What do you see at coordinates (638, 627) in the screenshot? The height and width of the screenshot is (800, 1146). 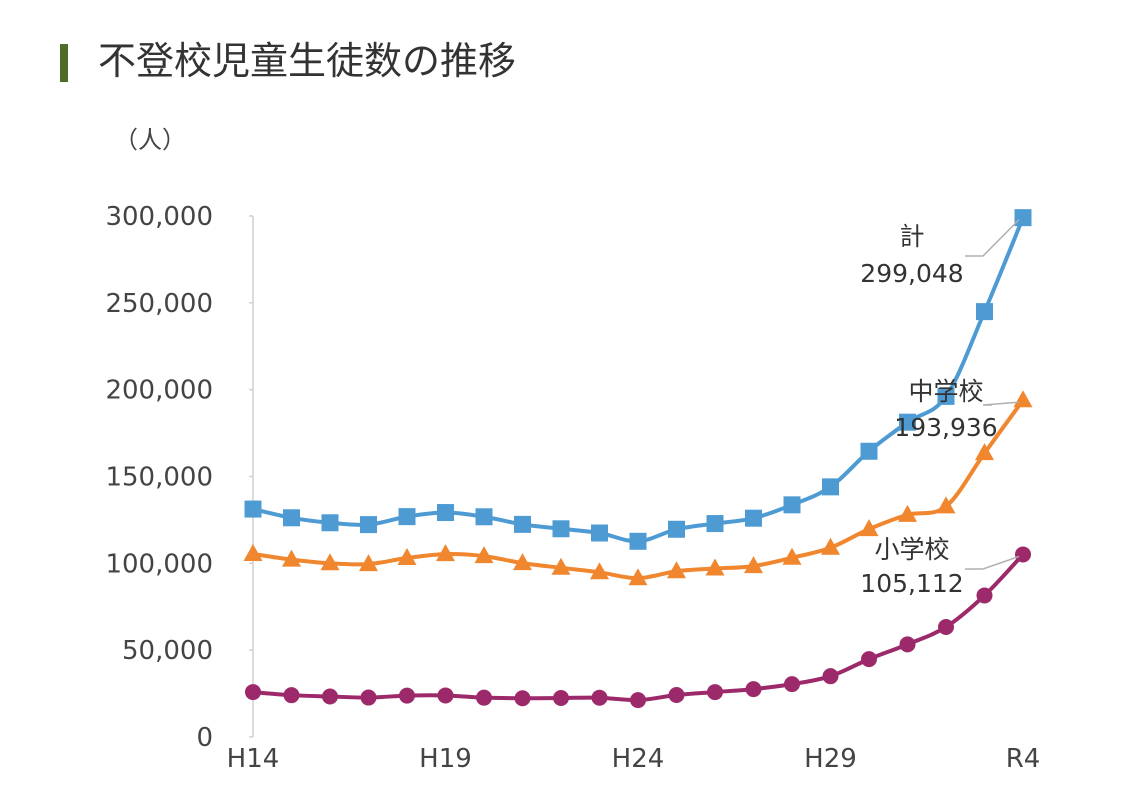 I see `series-circle` at bounding box center [638, 627].